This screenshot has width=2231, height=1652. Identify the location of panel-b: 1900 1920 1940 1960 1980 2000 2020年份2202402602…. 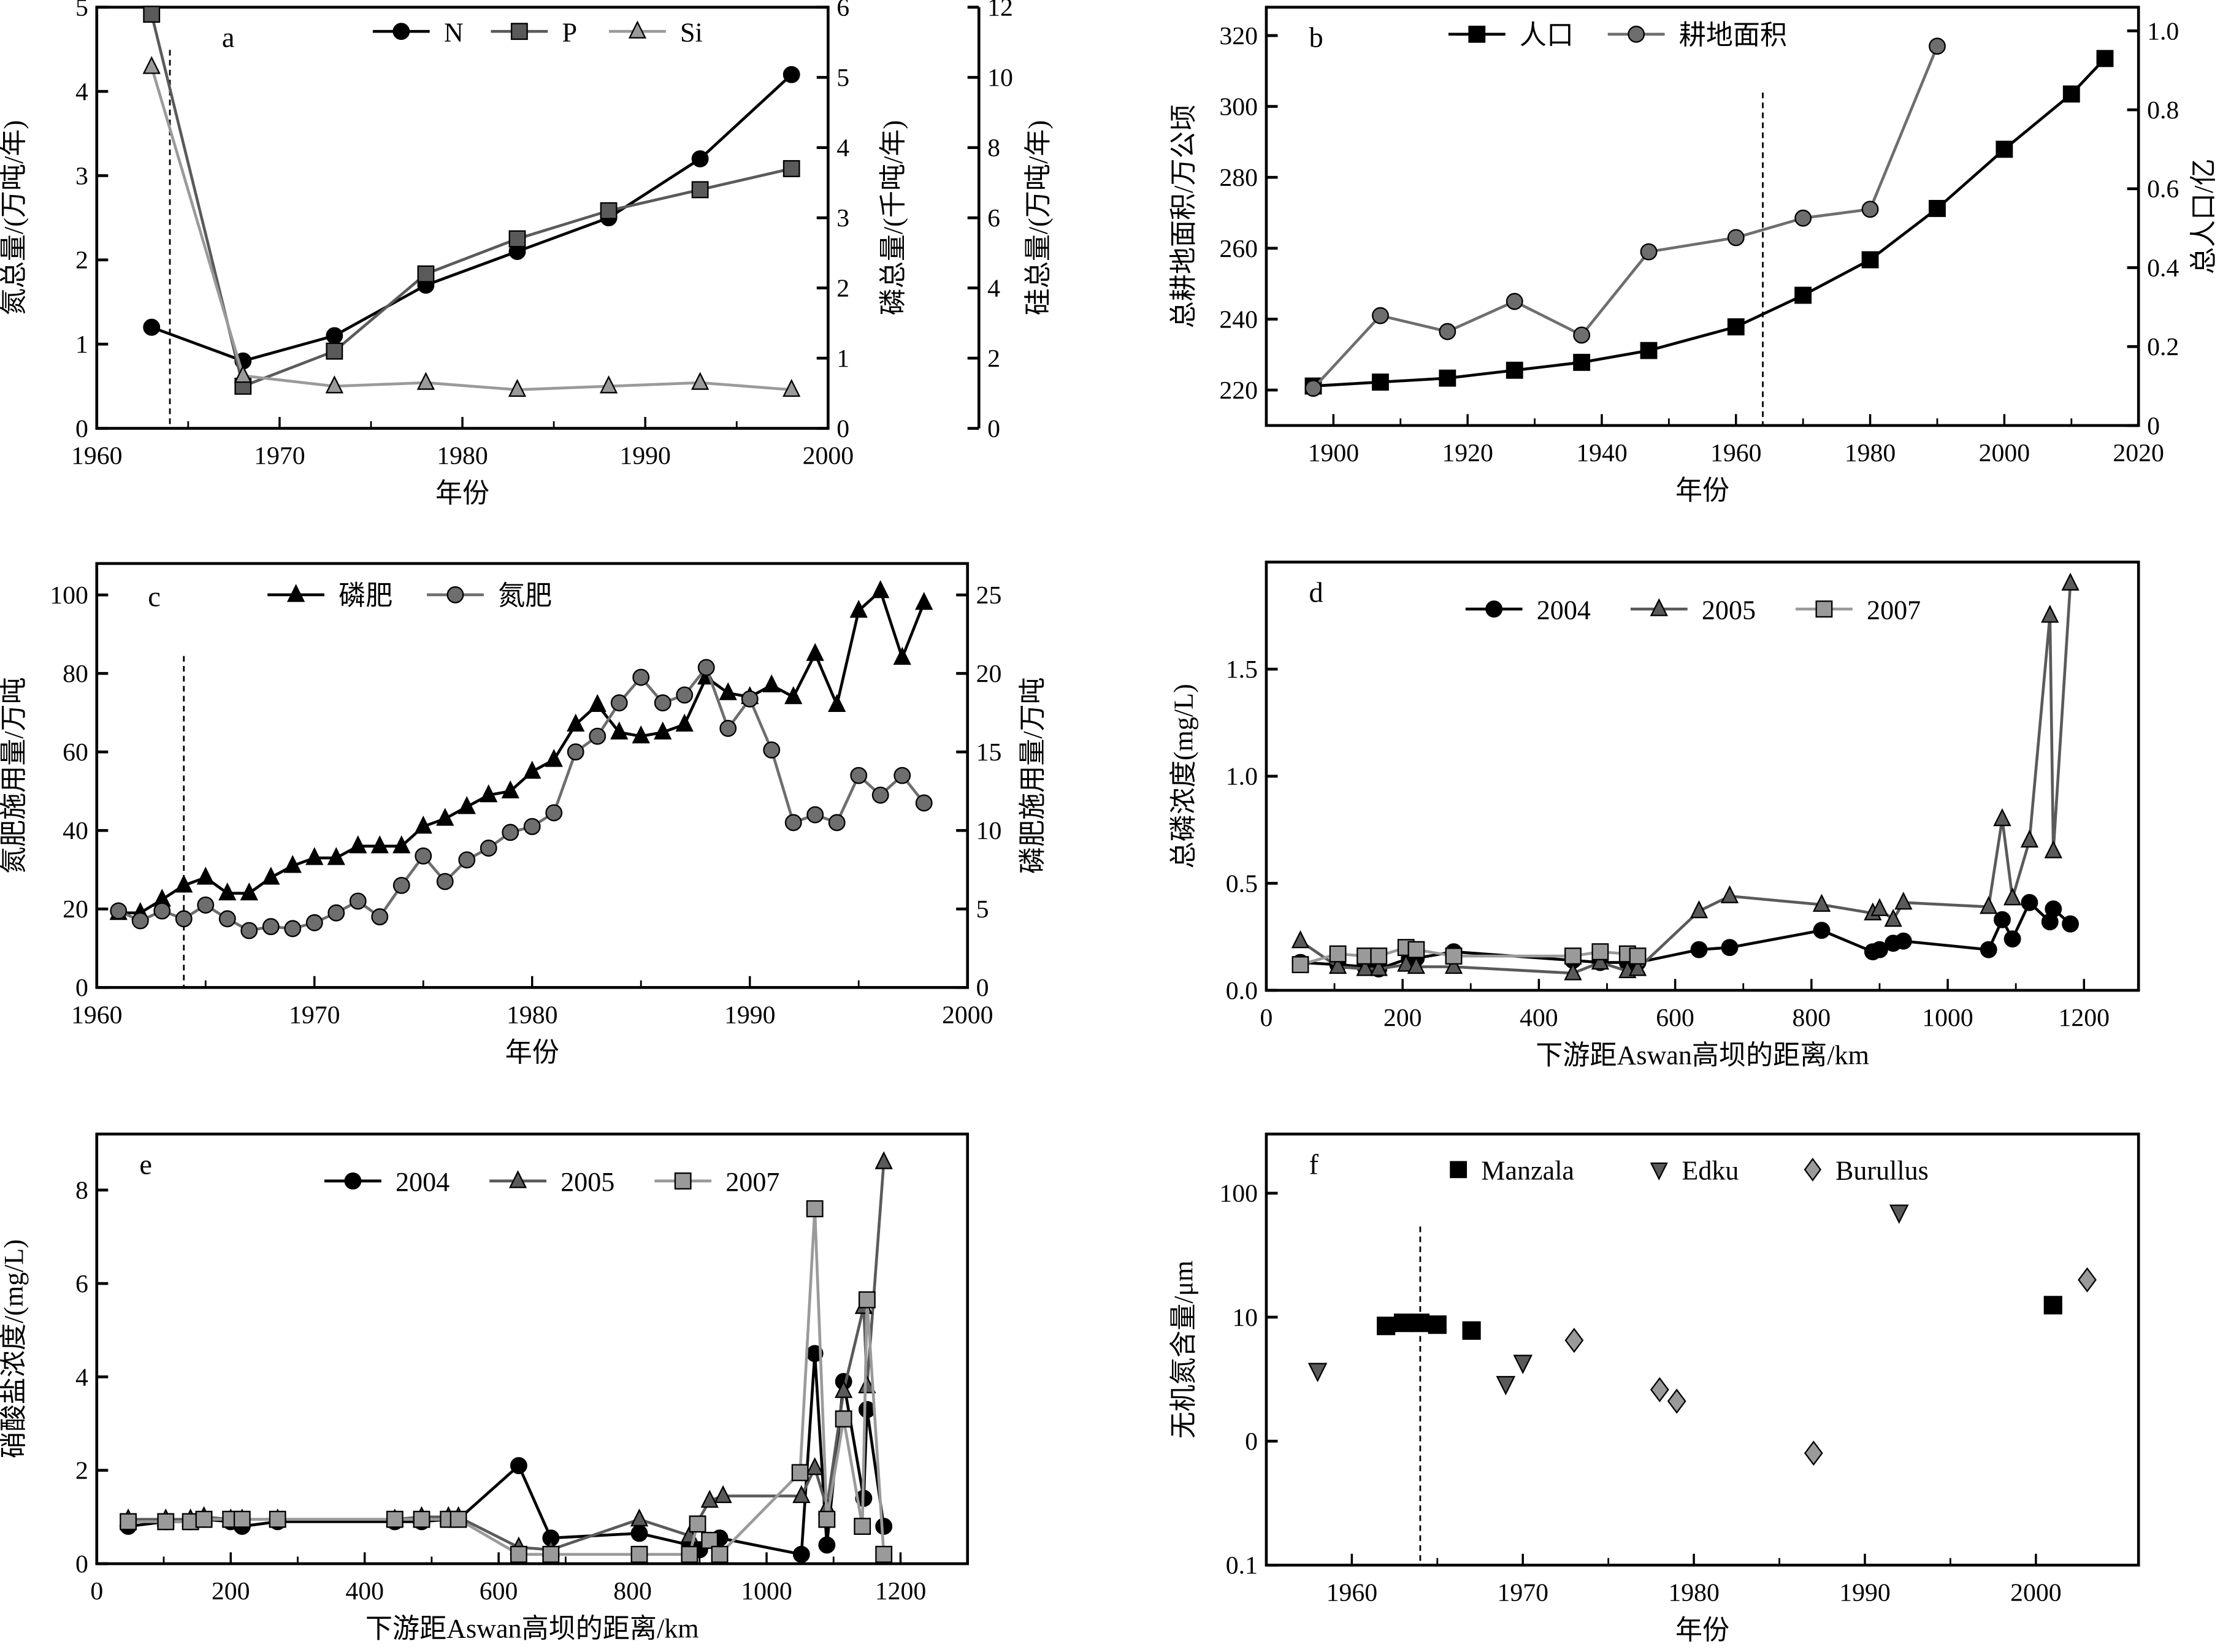
(1693, 256).